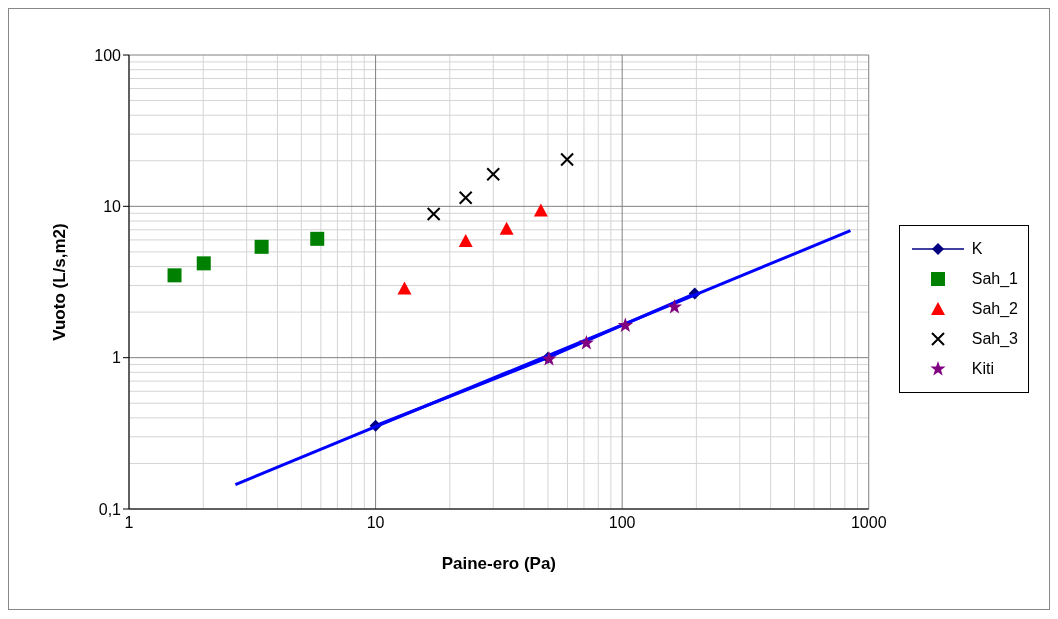  What do you see at coordinates (977, 249) in the screenshot?
I see `legend-label: K` at bounding box center [977, 249].